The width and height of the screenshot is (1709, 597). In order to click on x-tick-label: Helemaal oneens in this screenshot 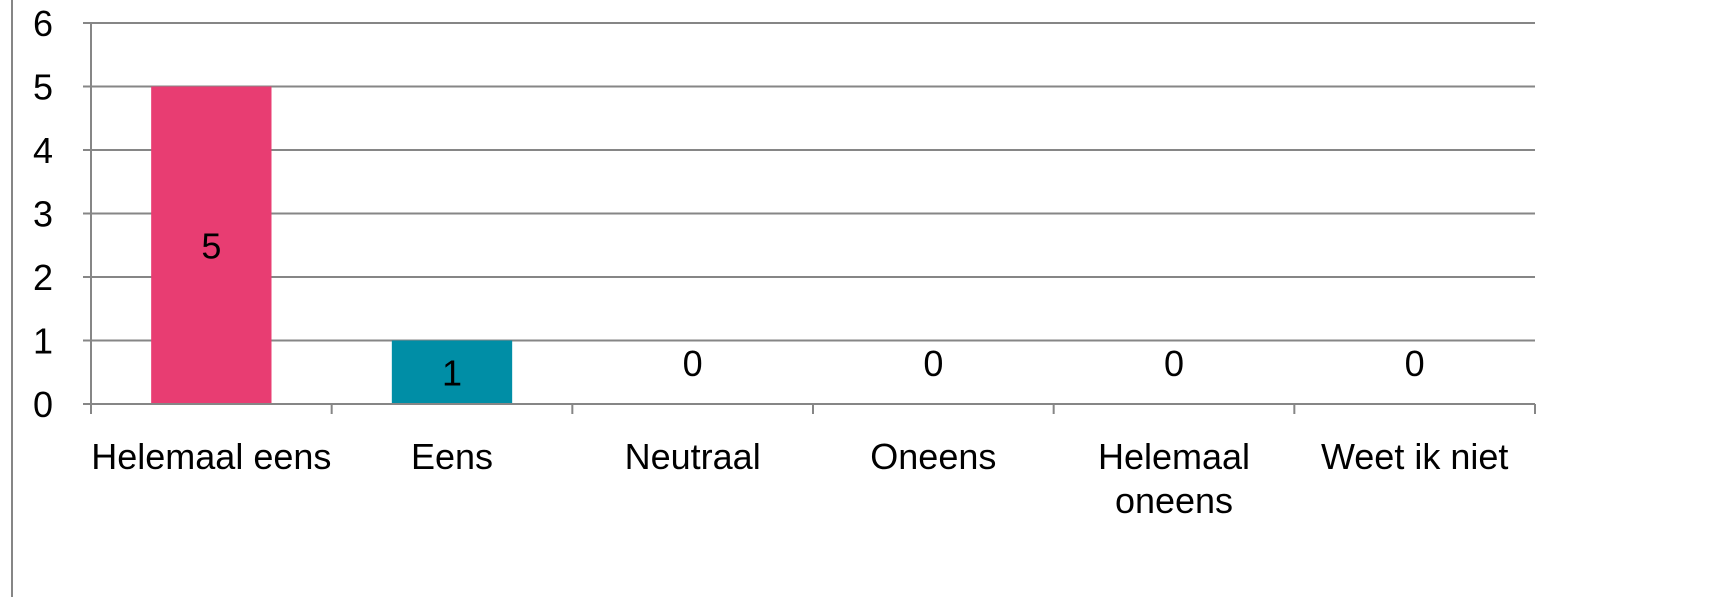, I will do `click(1174, 478)`.